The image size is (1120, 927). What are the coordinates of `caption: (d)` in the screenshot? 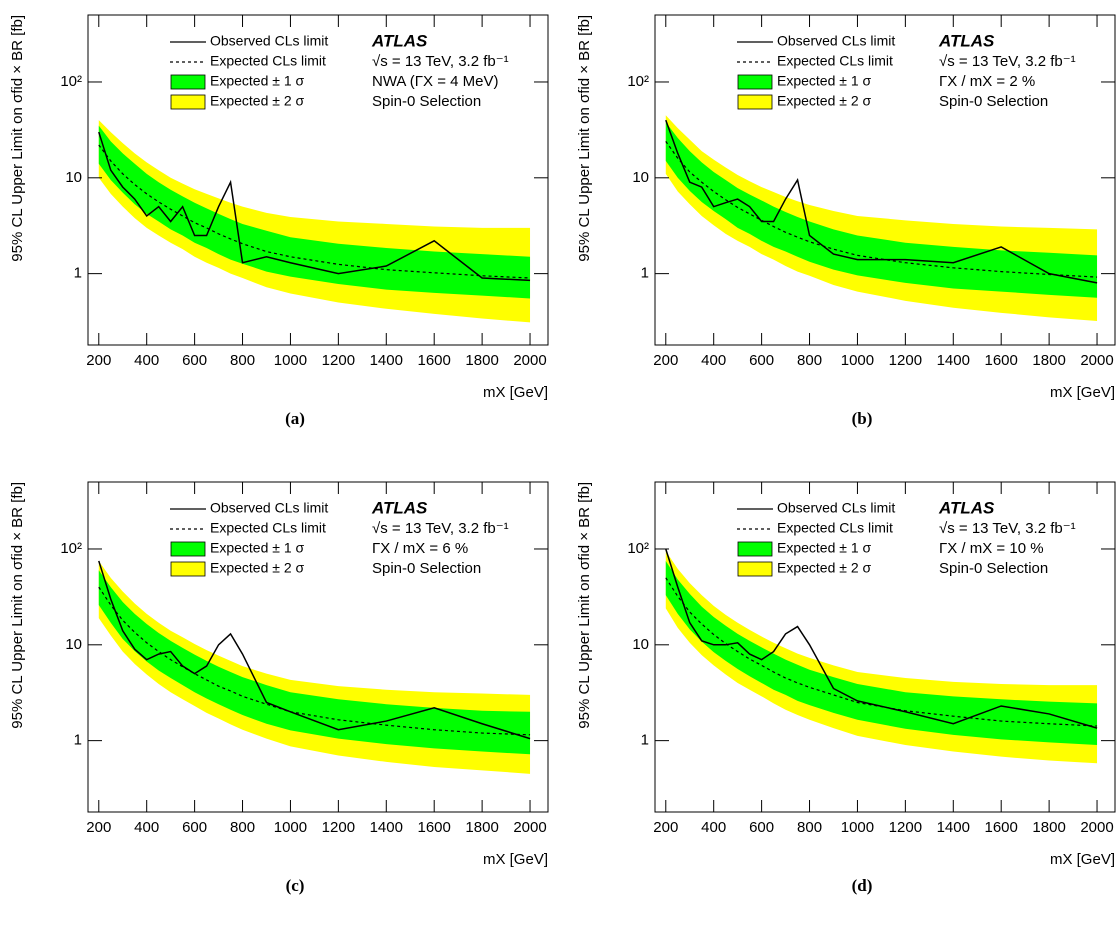 It's located at (862, 885).